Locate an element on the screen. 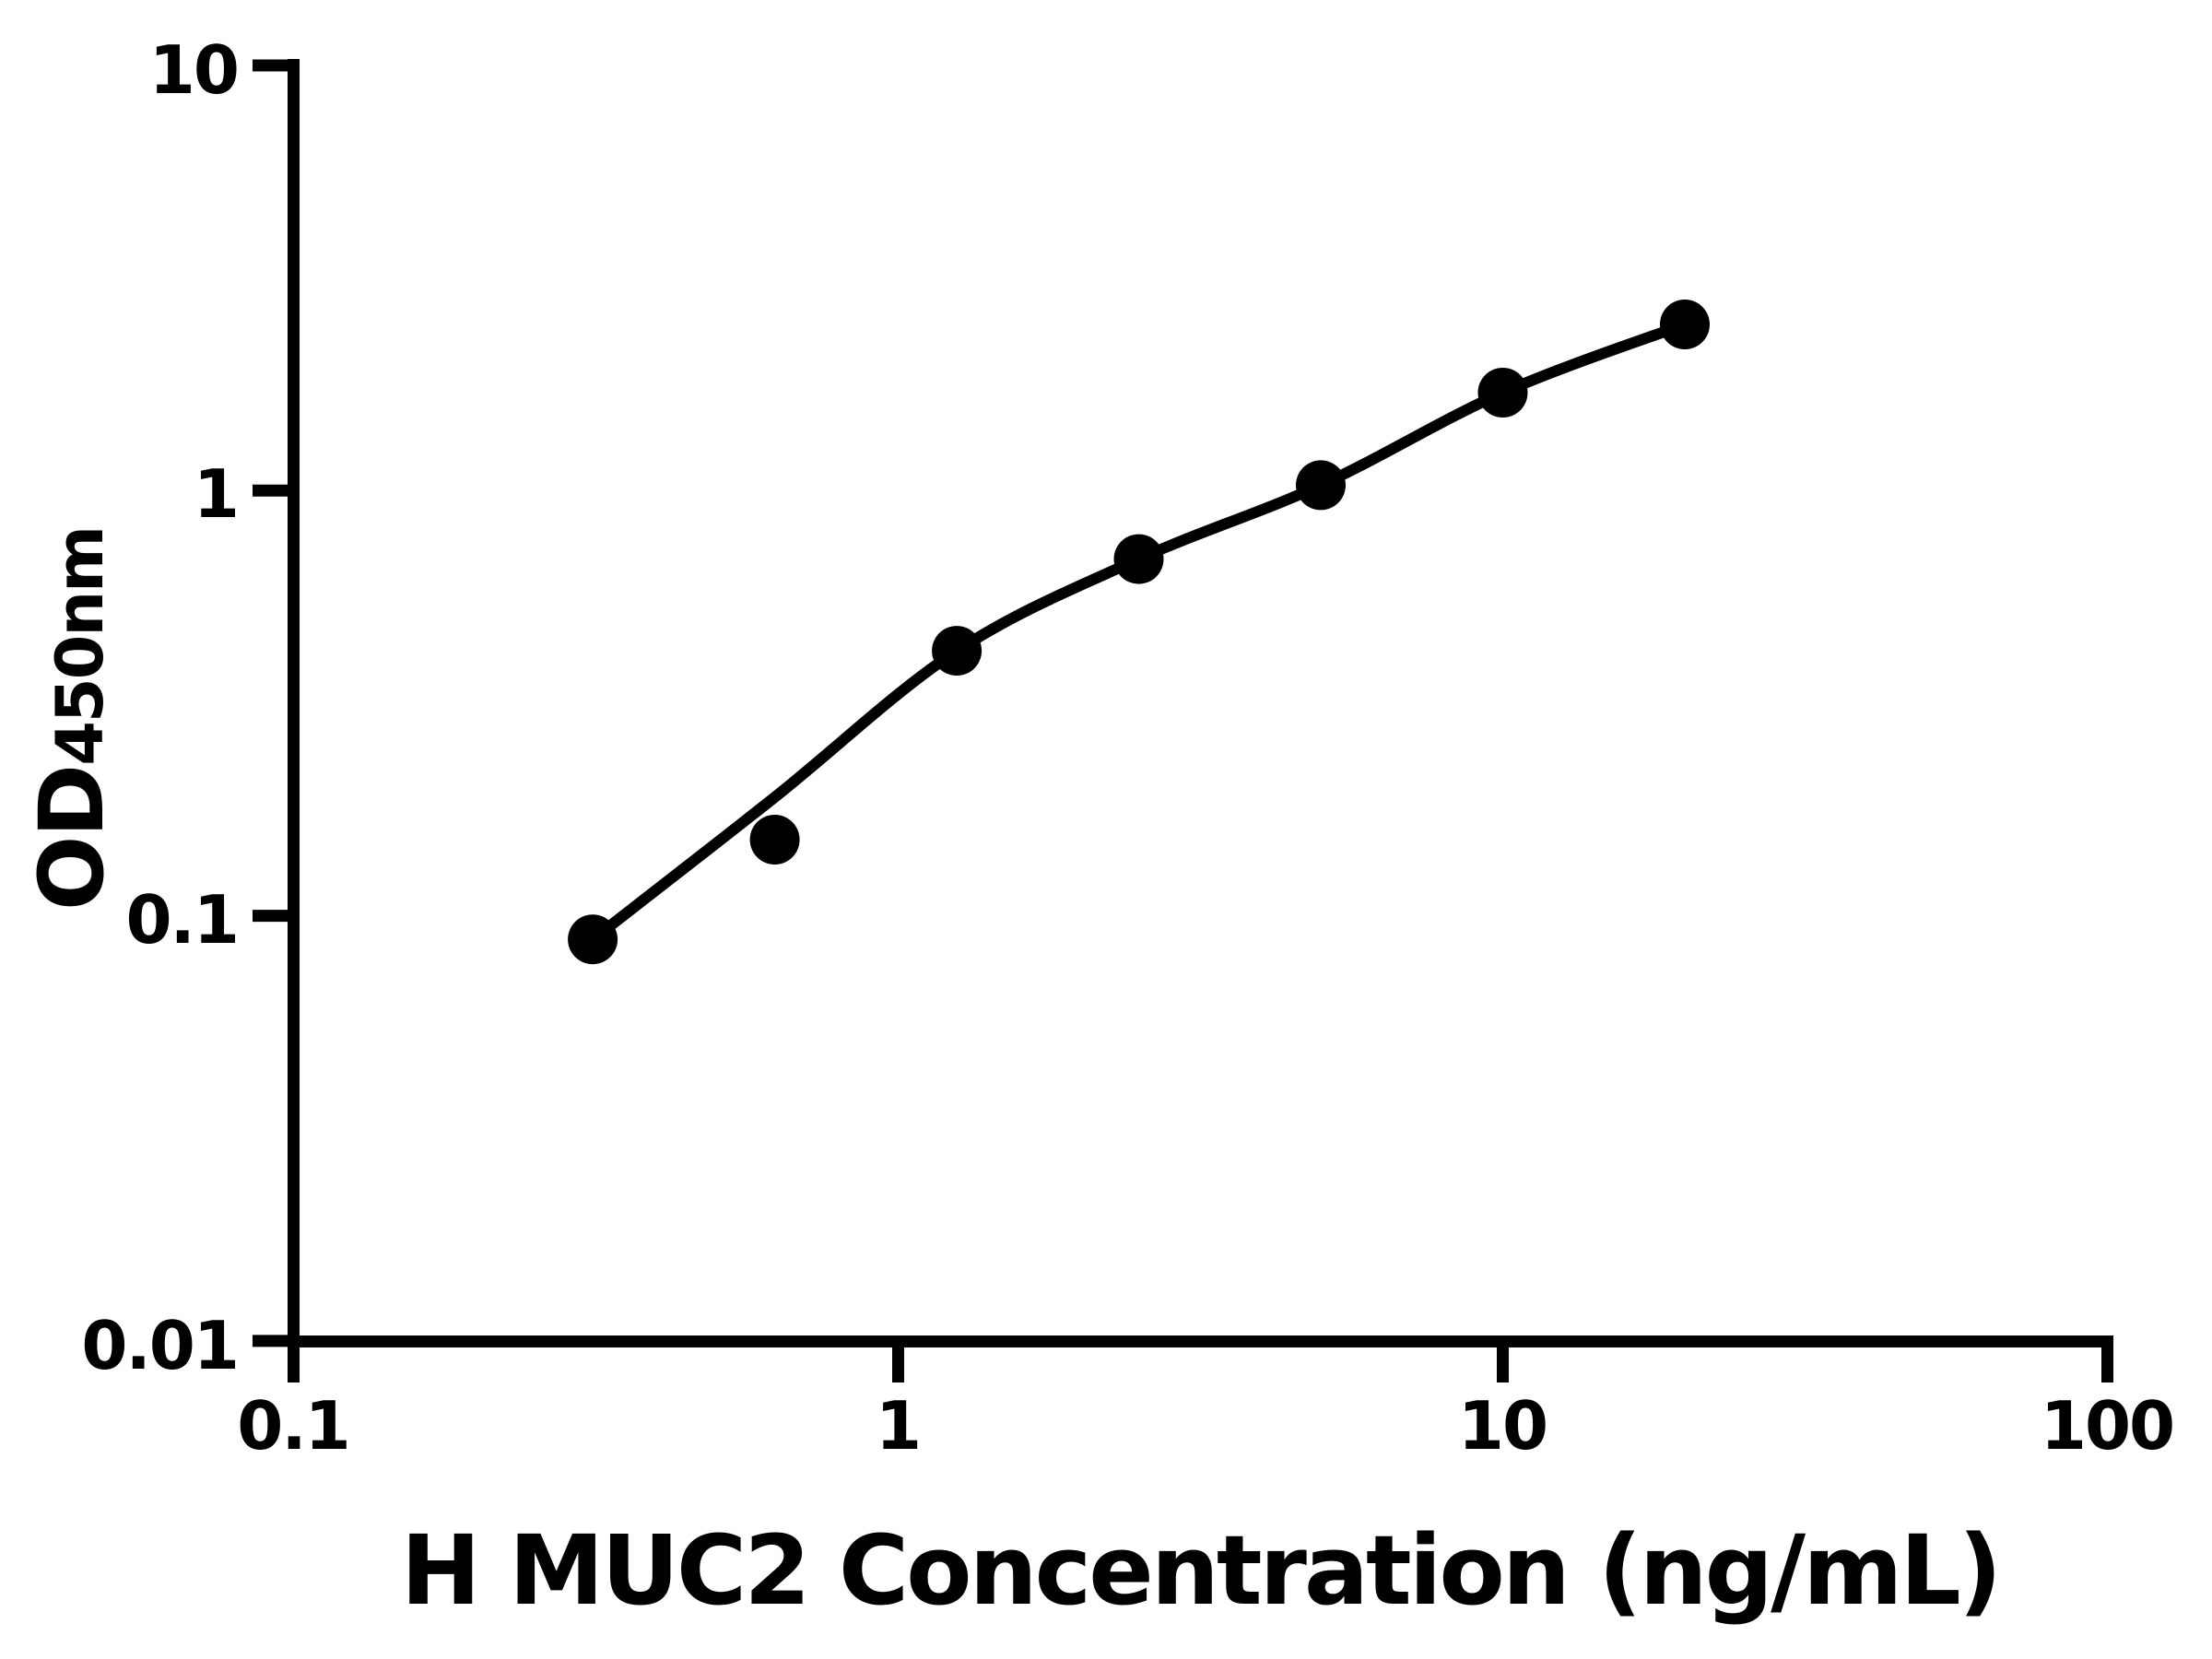 The image size is (2212, 1659). x-tick-label-100: 100 is located at coordinates (2107, 1426).